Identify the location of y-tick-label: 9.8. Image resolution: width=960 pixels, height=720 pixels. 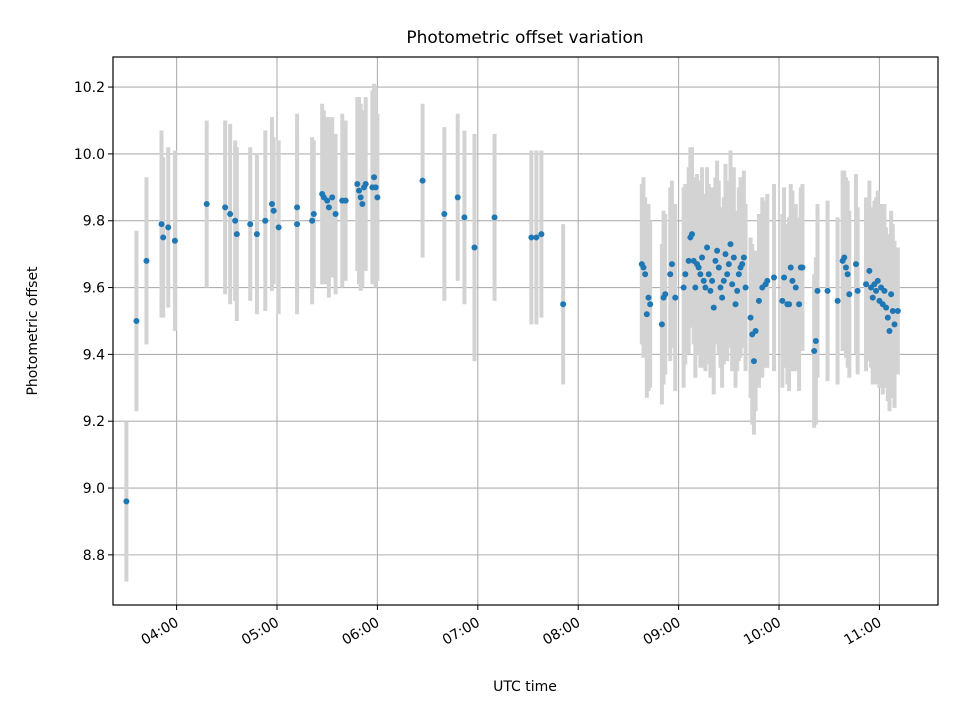
(94, 222).